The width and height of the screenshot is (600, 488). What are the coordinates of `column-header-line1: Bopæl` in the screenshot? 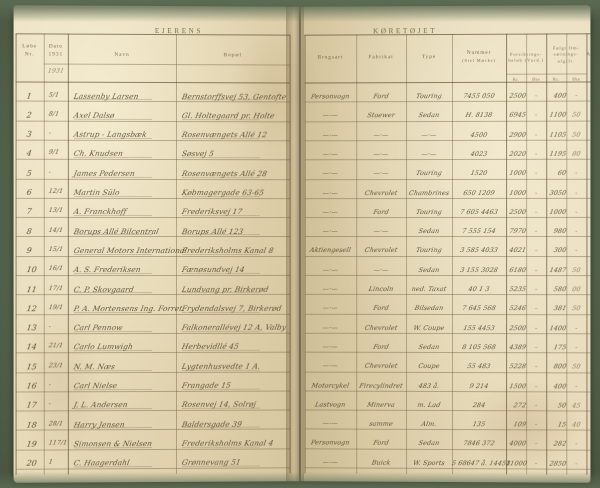 It's located at (233, 55).